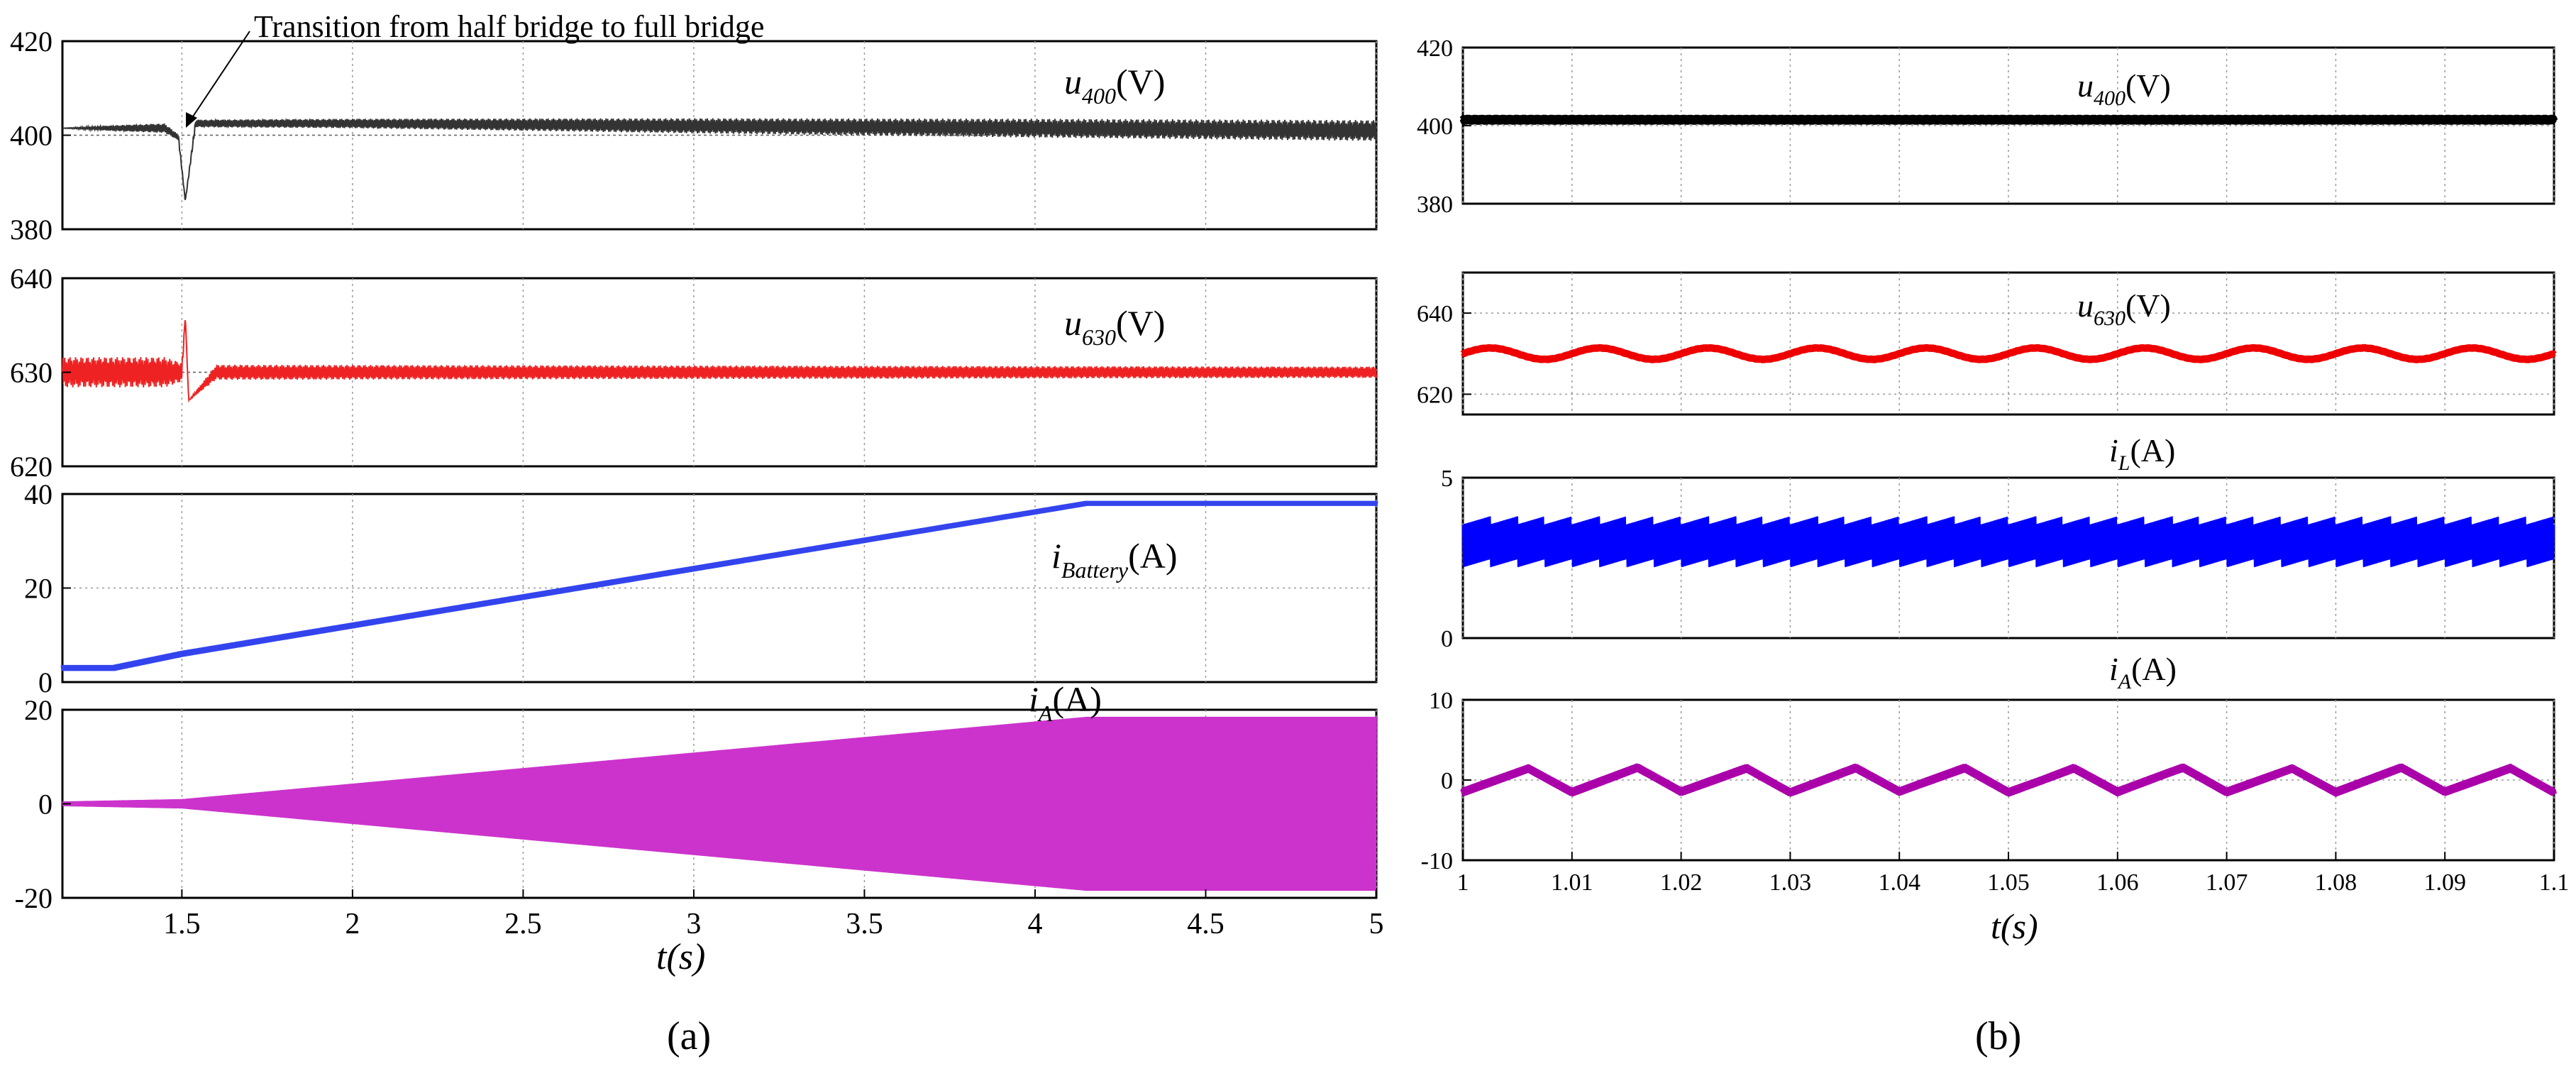  I want to click on panel-b-u400b-ytick-label: 420, so click(1435, 49).